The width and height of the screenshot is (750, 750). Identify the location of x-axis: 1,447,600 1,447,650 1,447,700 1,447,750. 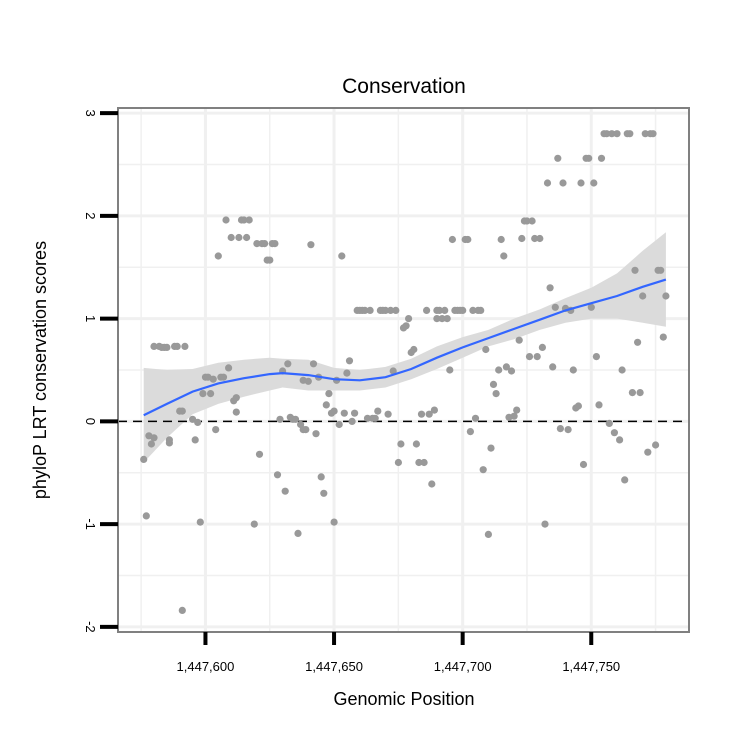
(398, 653).